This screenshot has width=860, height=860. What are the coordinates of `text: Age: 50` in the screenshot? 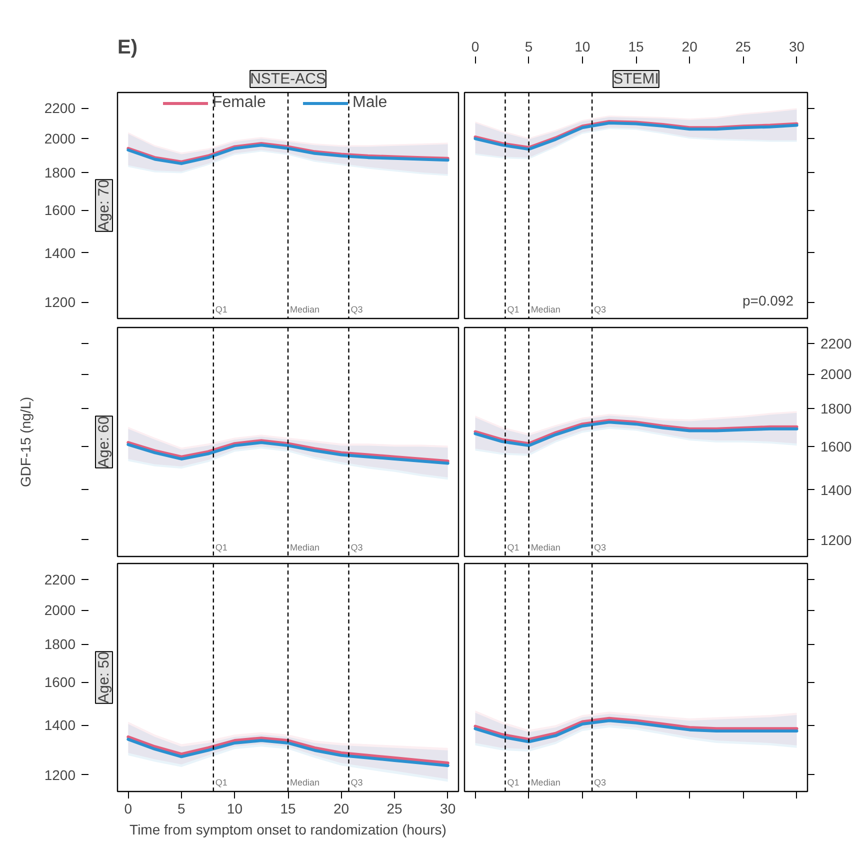 It's located at (104, 678).